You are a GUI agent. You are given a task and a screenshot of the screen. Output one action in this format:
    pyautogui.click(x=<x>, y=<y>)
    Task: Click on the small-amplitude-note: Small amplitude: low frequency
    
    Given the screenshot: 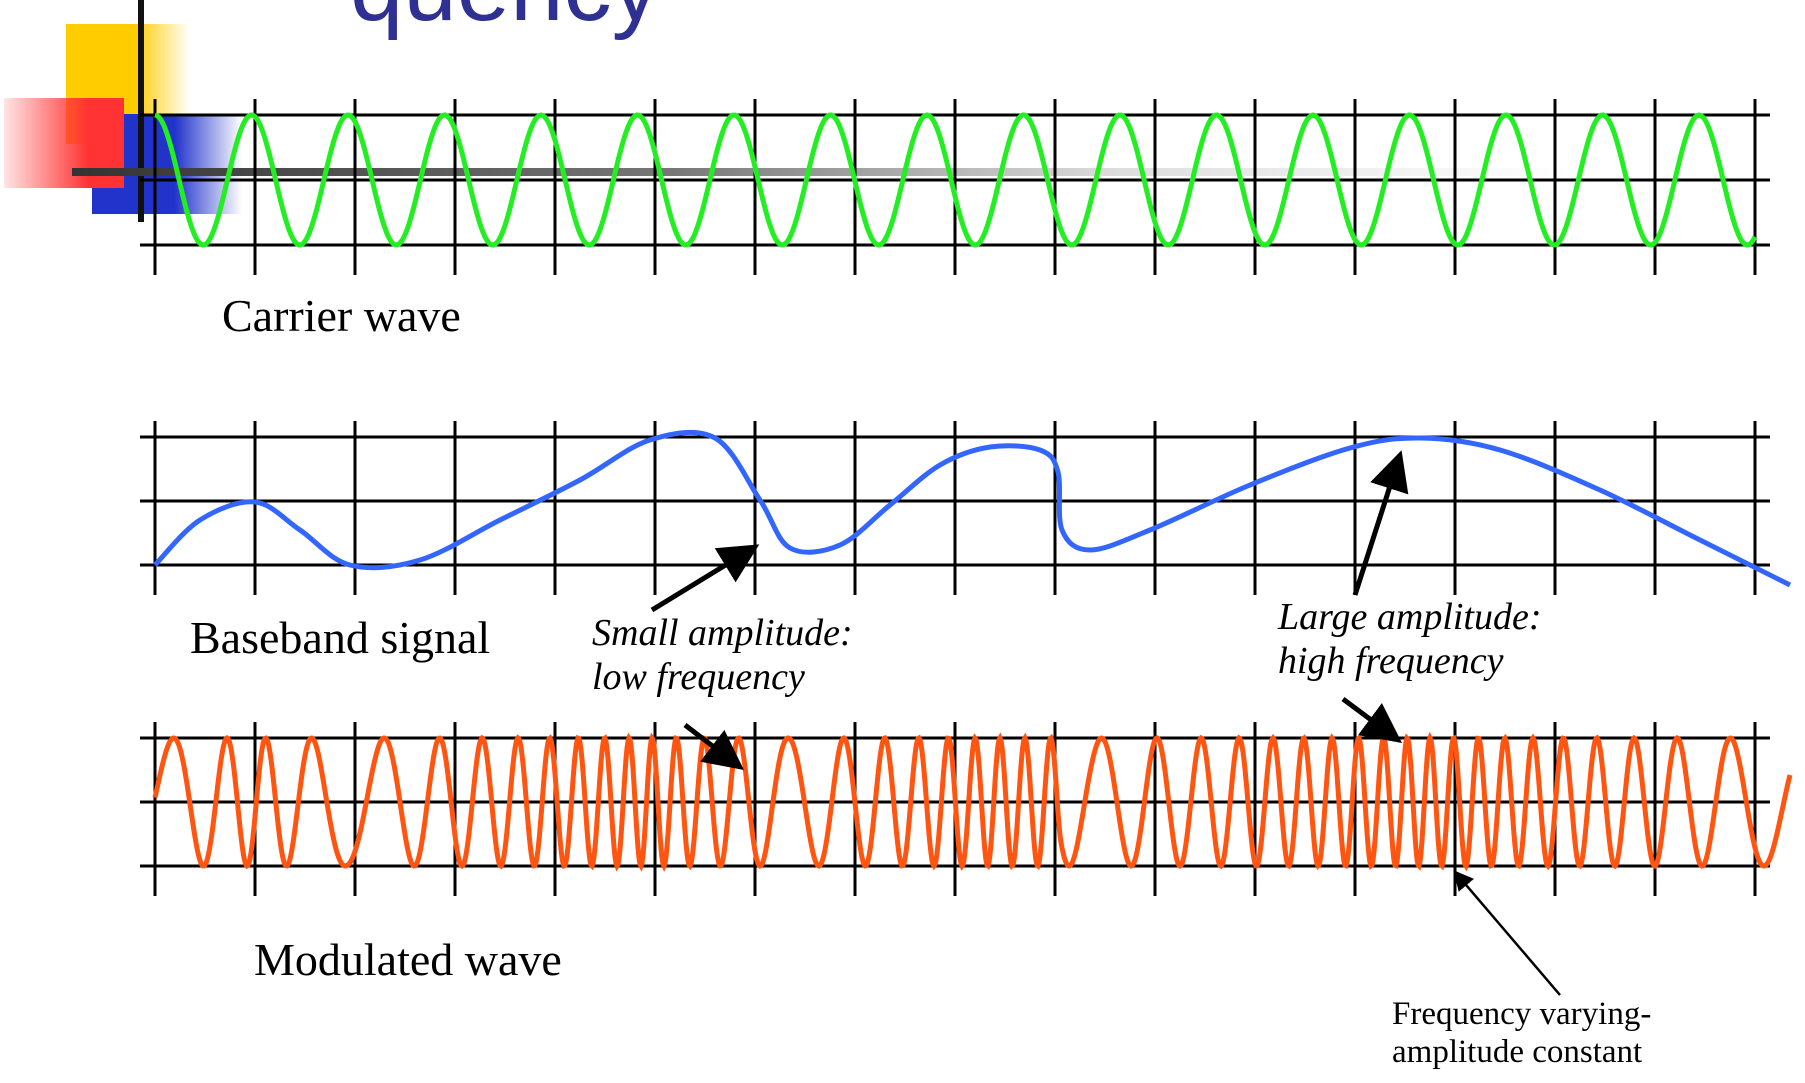 What is the action you would take?
    pyautogui.click(x=722, y=655)
    